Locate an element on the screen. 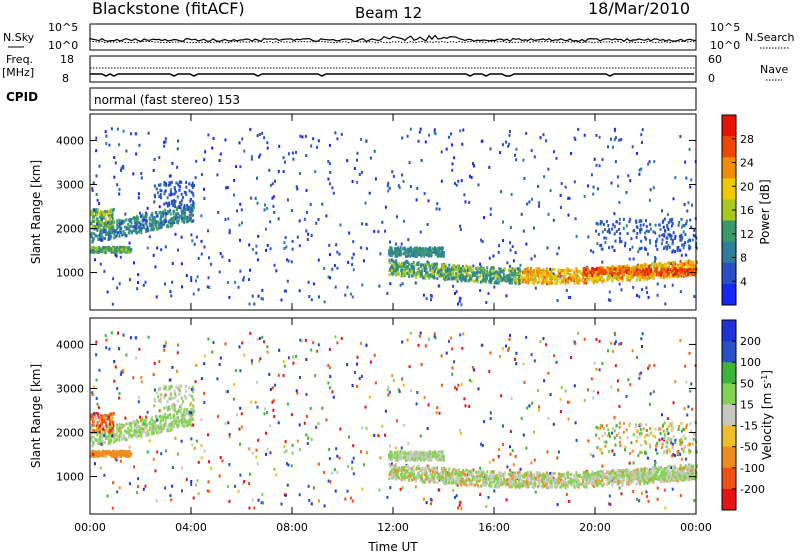 This screenshot has width=800, height=554. colorbar-segment is located at coordinates (729, 273).